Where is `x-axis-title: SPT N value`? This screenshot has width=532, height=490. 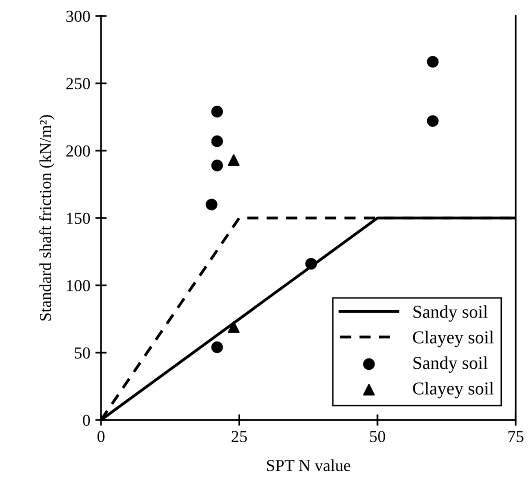 x-axis-title: SPT N value is located at coordinates (308, 465).